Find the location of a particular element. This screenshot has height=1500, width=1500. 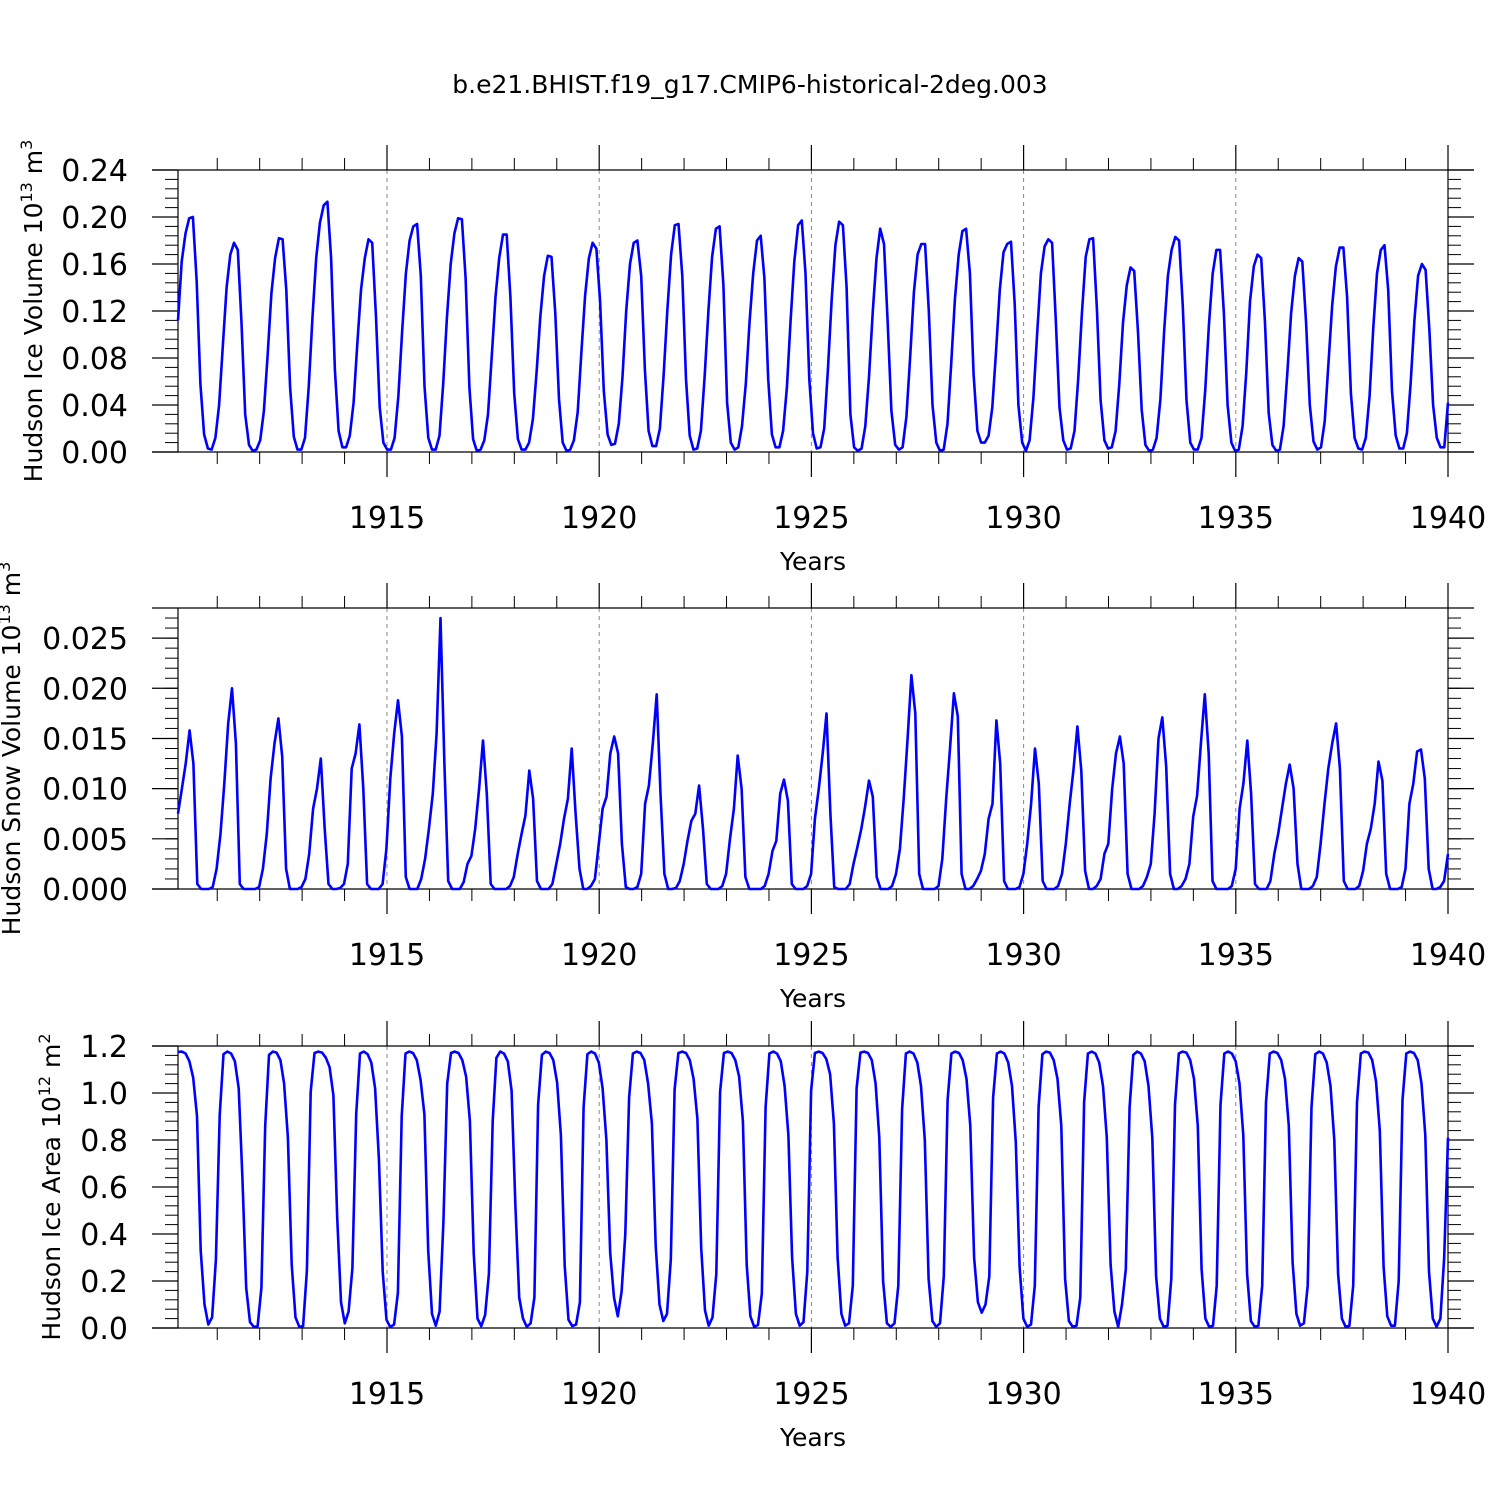

y-tick-label: 0.24 is located at coordinates (94, 171).